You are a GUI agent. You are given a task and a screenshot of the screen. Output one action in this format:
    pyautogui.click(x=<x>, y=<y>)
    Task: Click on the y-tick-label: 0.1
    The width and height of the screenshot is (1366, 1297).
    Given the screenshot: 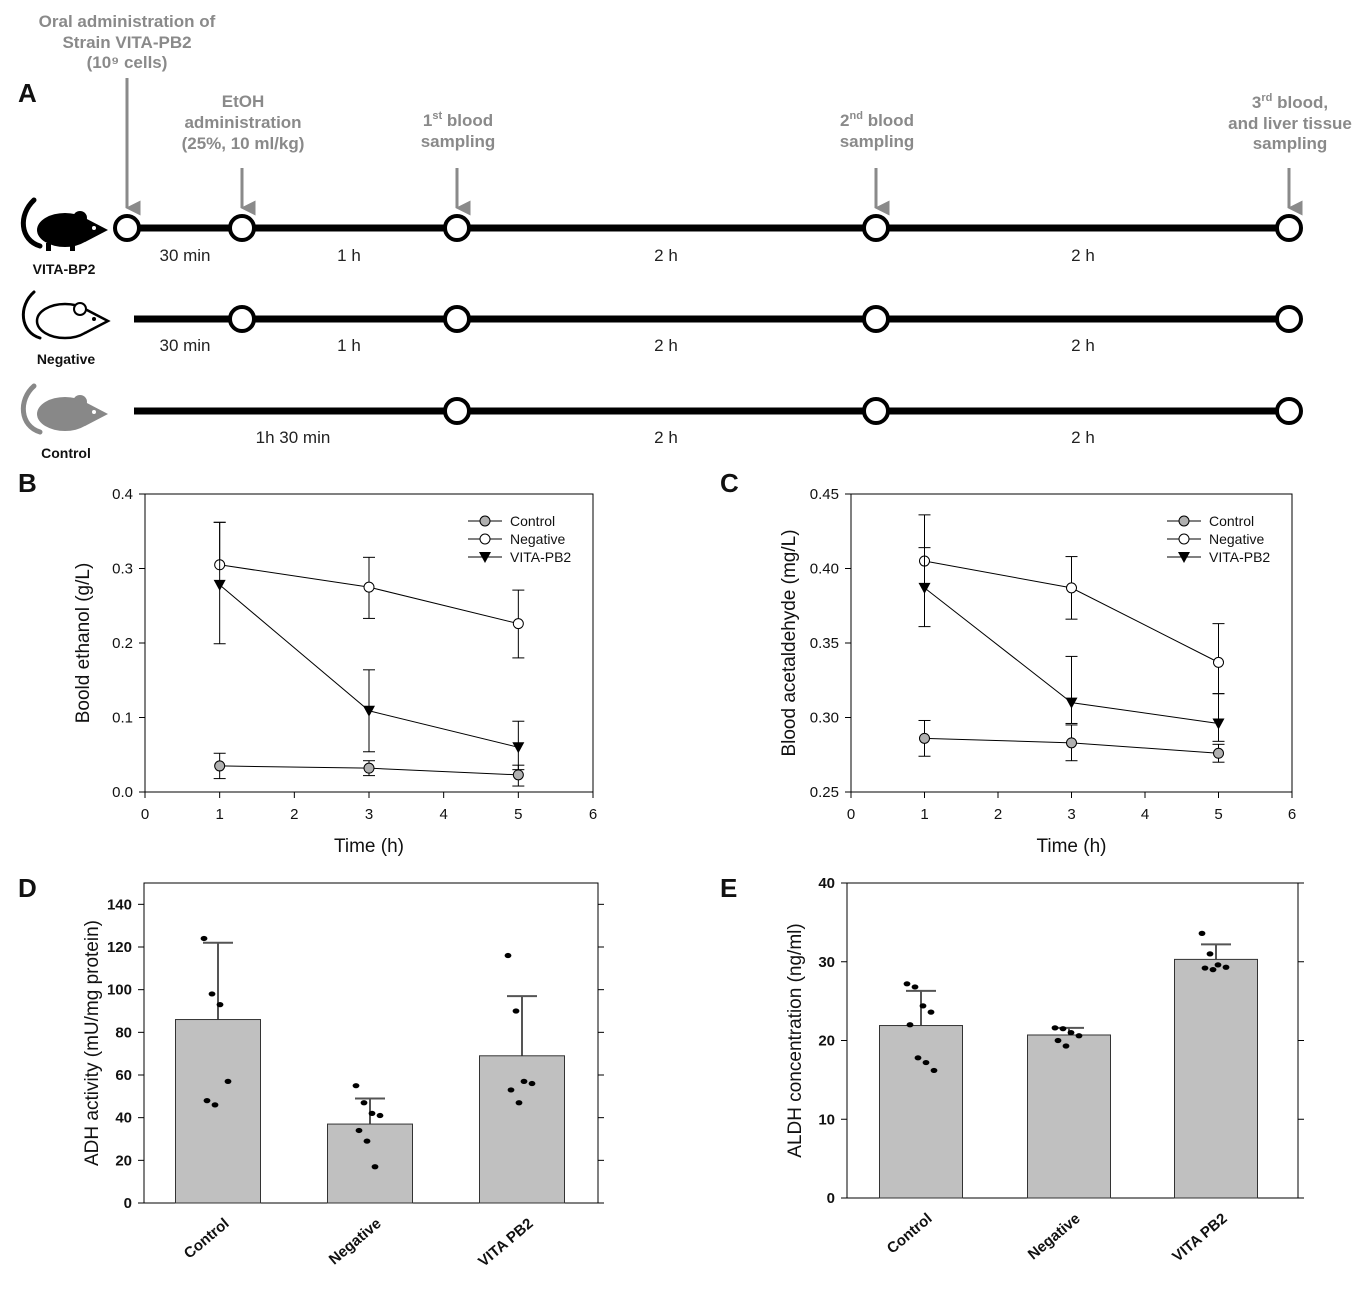 What is the action you would take?
    pyautogui.click(x=122, y=718)
    